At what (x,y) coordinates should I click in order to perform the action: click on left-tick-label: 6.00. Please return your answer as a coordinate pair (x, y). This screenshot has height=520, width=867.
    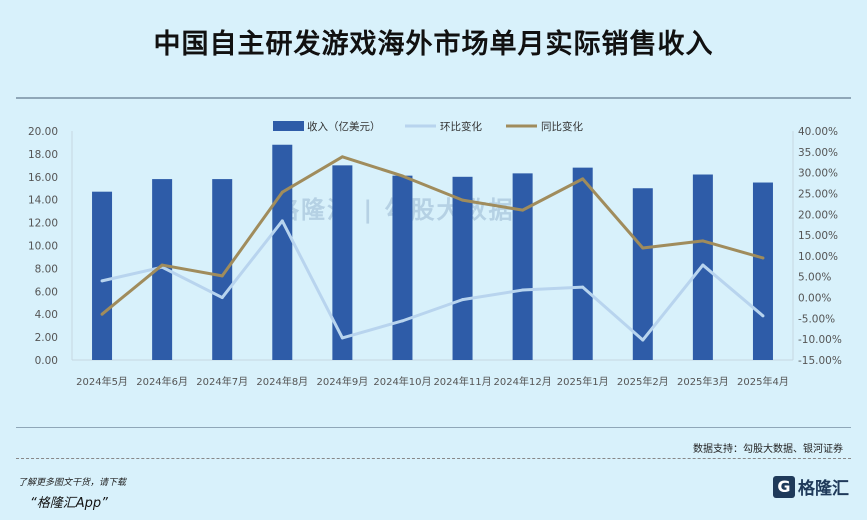
    Looking at the image, I should click on (46, 292).